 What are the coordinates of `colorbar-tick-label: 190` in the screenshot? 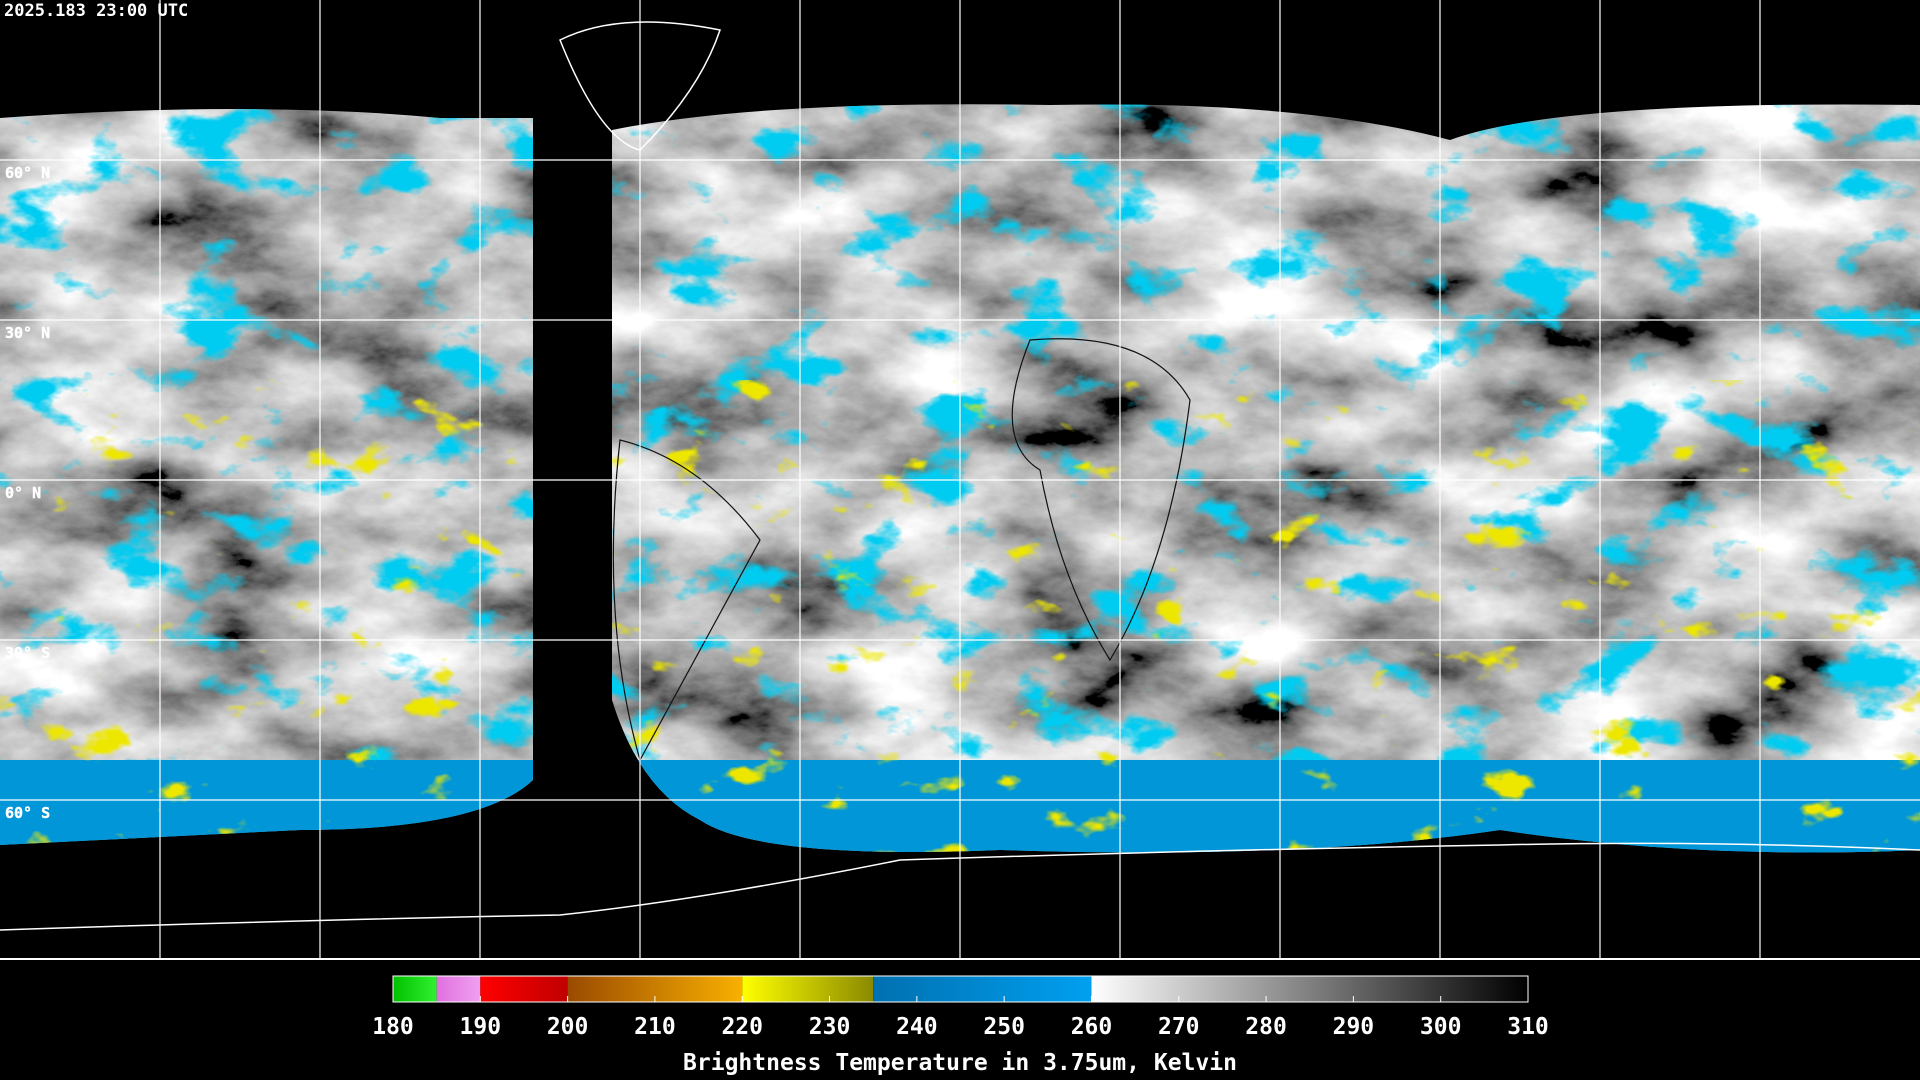 It's located at (481, 1027).